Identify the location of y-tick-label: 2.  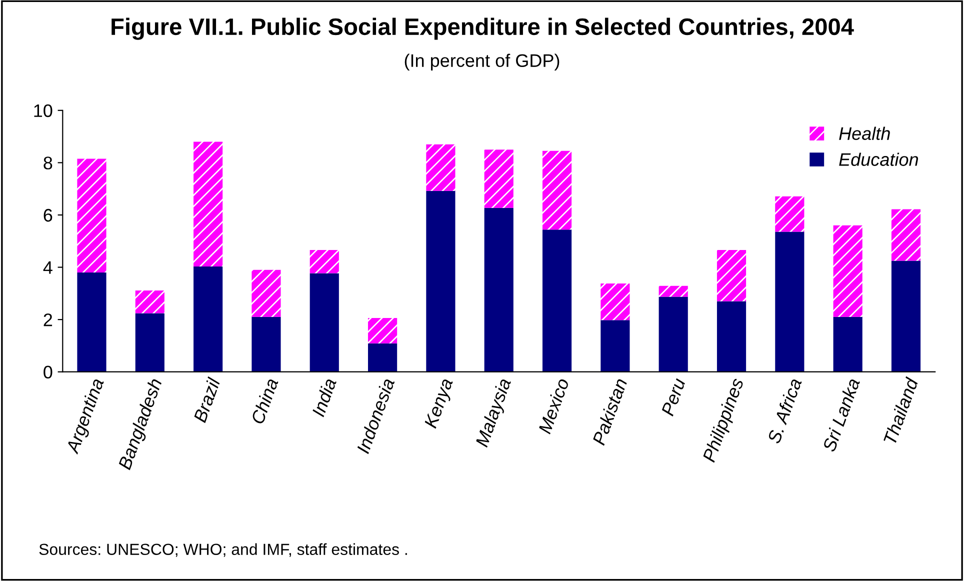
(48, 319).